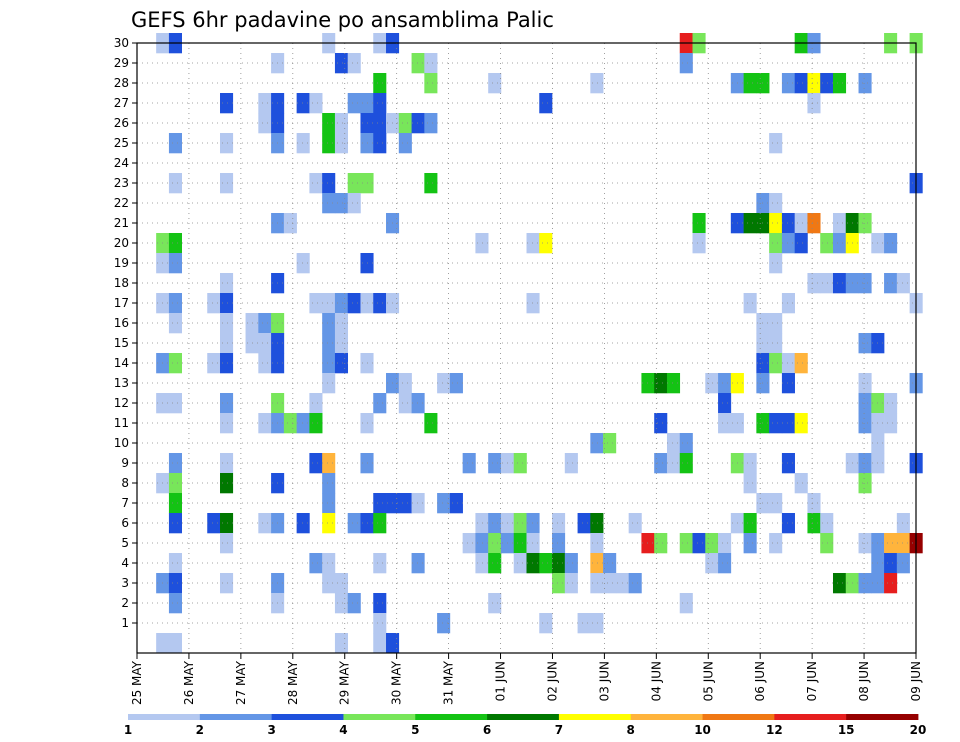 This screenshot has height=742, width=960. What do you see at coordinates (397, 682) in the screenshot?
I see `x-tick-label: 30 MAY` at bounding box center [397, 682].